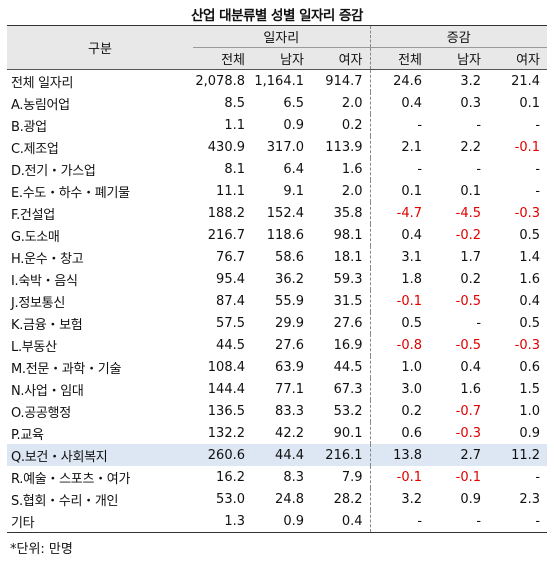 The height and width of the screenshot is (563, 554). I want to click on table-cell: 2.1, so click(399, 147).